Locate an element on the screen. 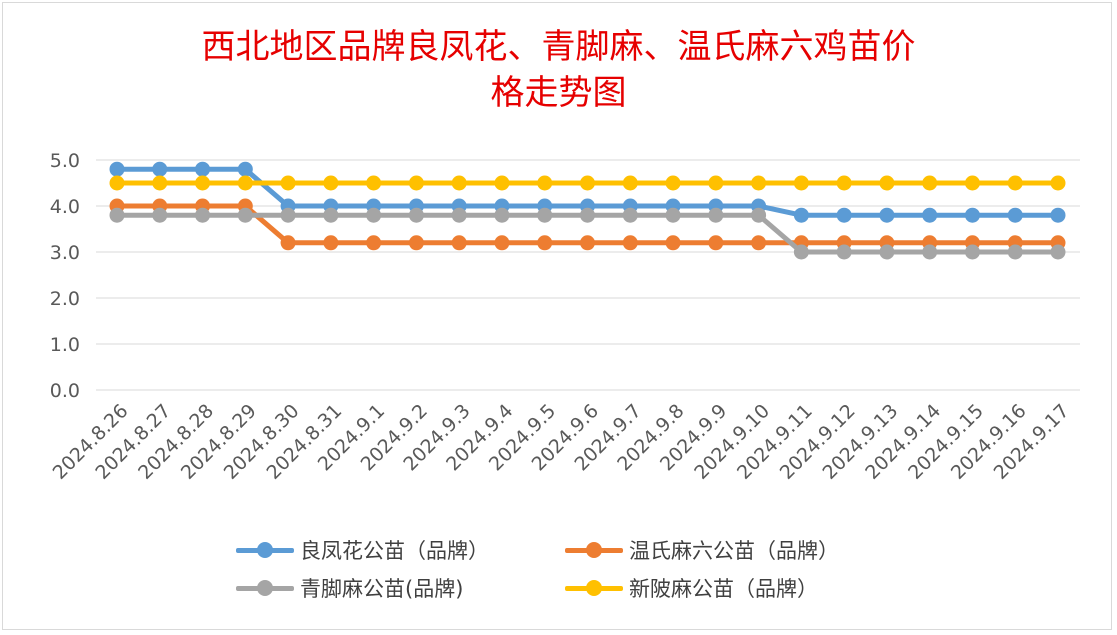 The width and height of the screenshot is (1117, 635). legend-item-liangfenghua: 良凤花公苗（品牌） is located at coordinates (362, 550).